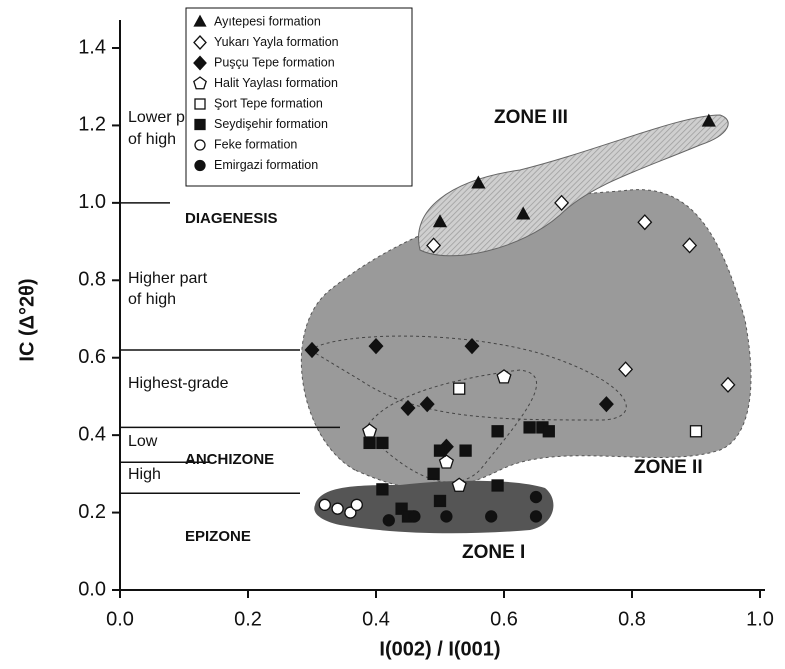 The image size is (785, 669). I want to click on zone-label: ZONE III, so click(531, 117).